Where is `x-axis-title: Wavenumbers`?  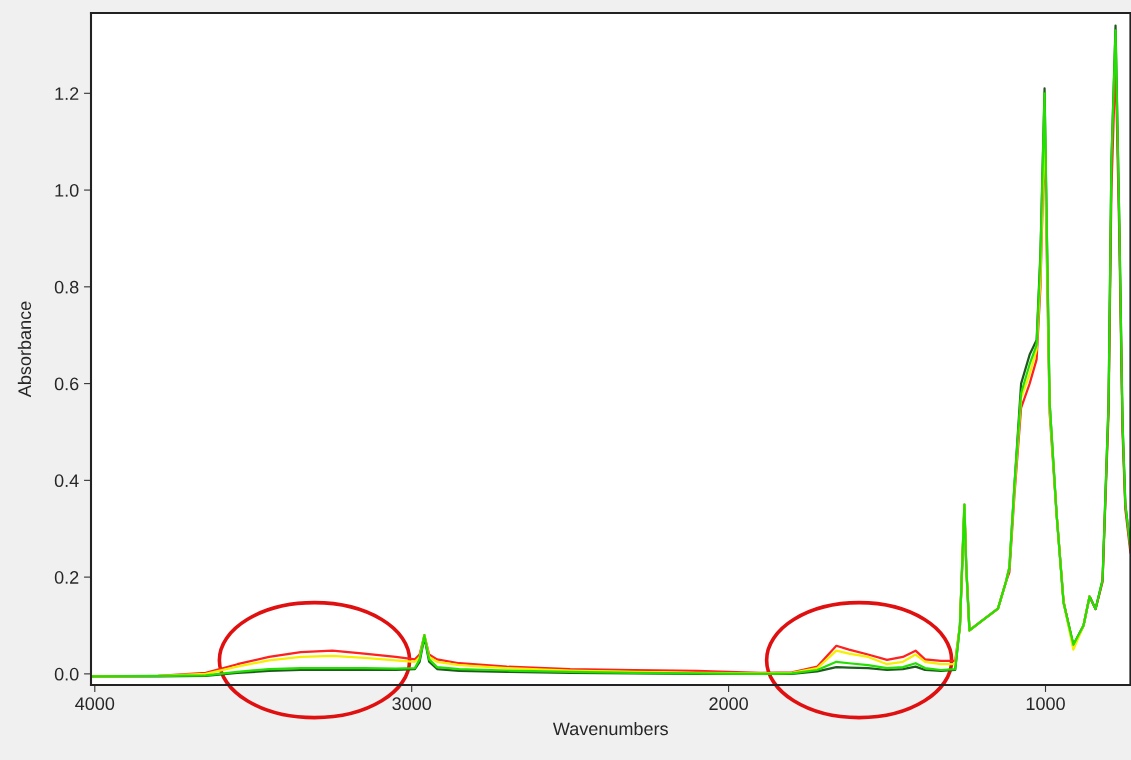
x-axis-title: Wavenumbers is located at coordinates (610, 728).